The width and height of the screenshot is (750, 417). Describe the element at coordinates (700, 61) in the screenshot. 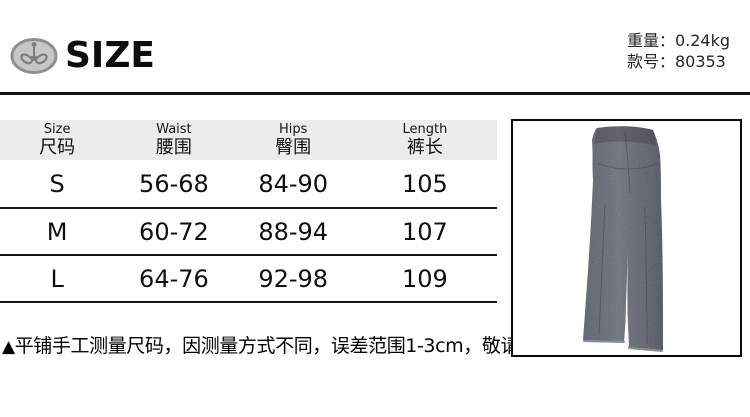

I see `style-number-value: 80353` at that location.